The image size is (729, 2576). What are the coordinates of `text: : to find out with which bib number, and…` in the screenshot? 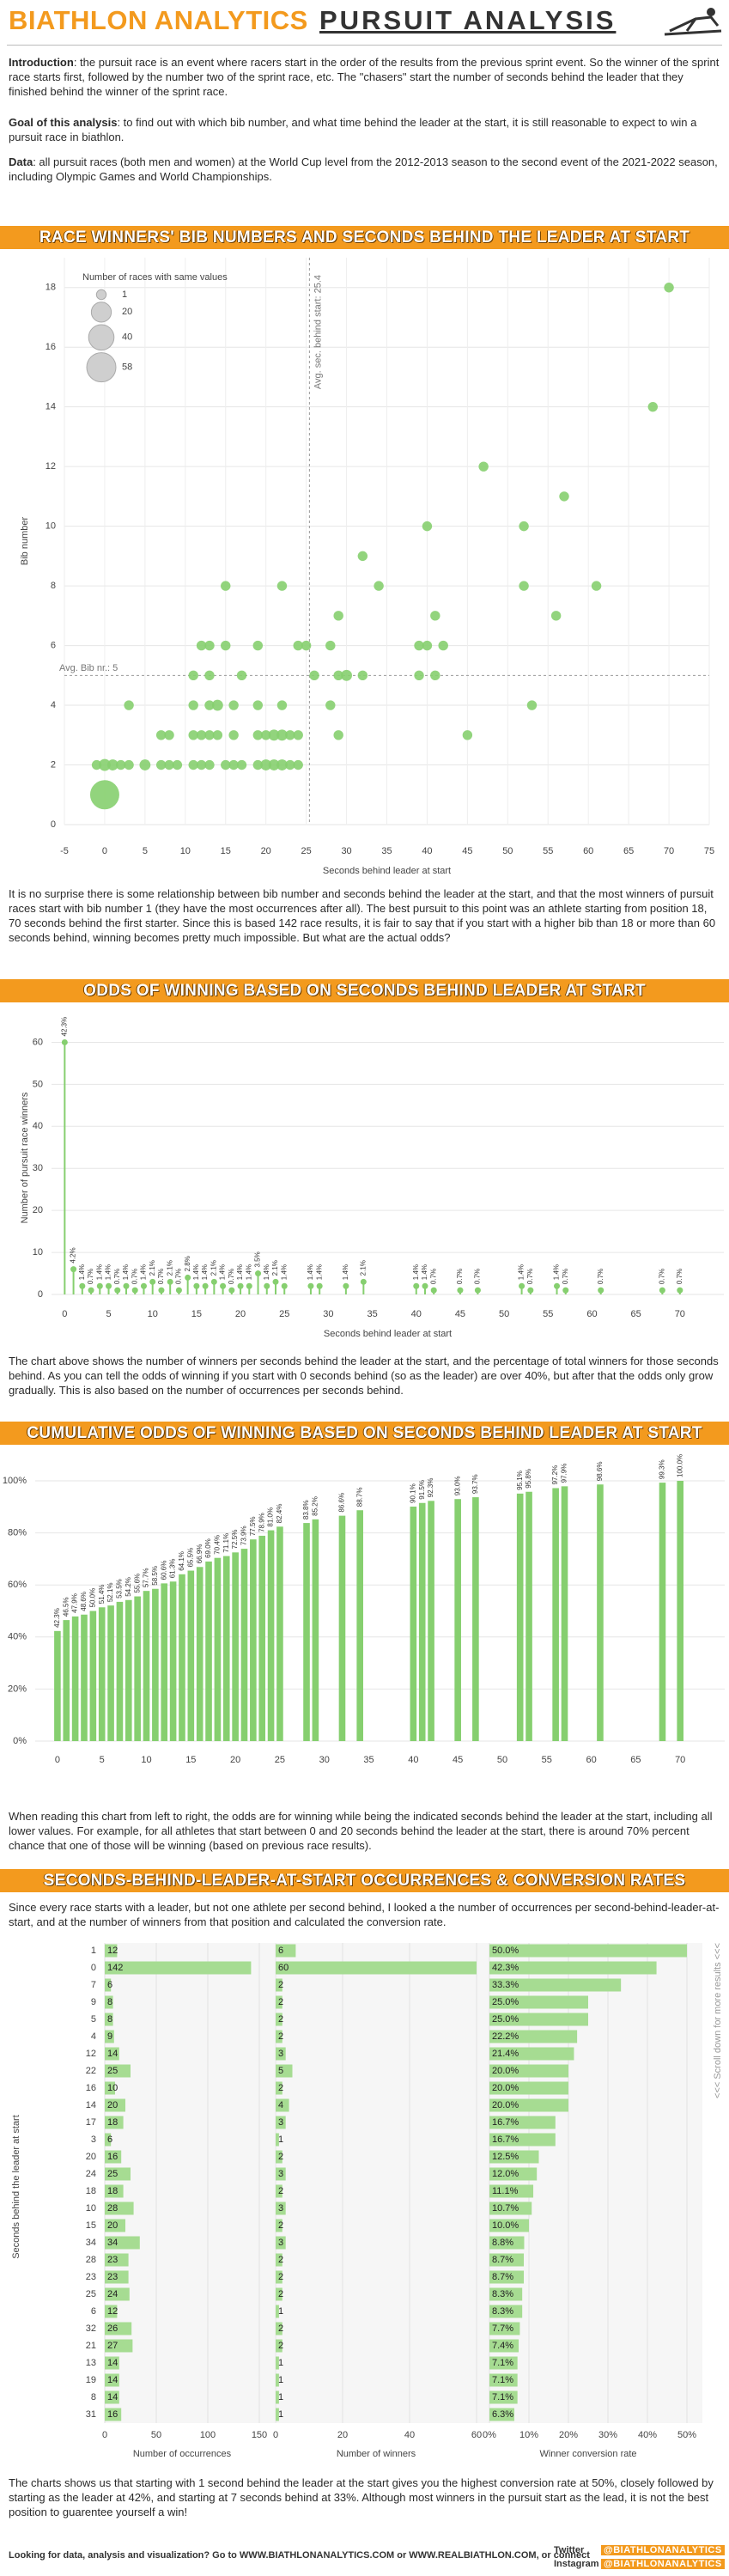 It's located at (353, 129).